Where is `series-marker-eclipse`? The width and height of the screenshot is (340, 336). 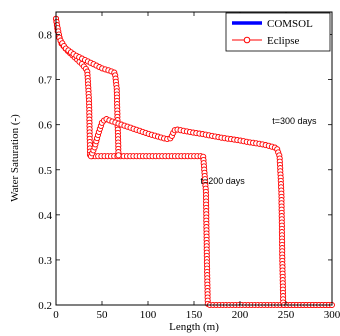 series-marker-eclipse is located at coordinates (118, 155).